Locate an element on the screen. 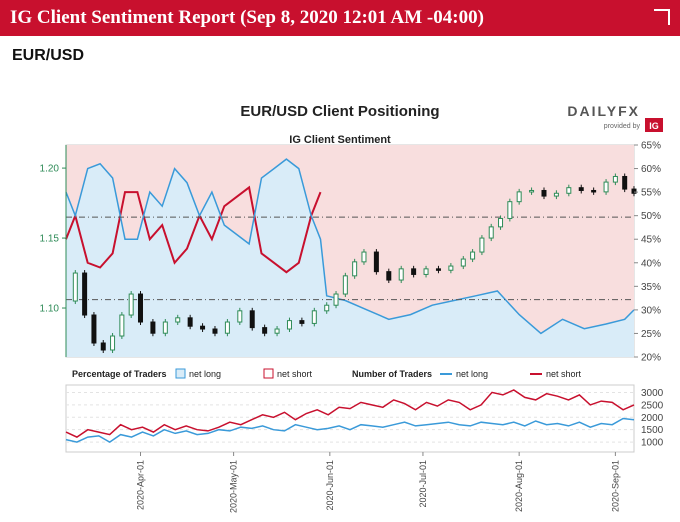 Image resolution: width=680 pixels, height=522 pixels. pct-tick-label: 45% is located at coordinates (651, 240).